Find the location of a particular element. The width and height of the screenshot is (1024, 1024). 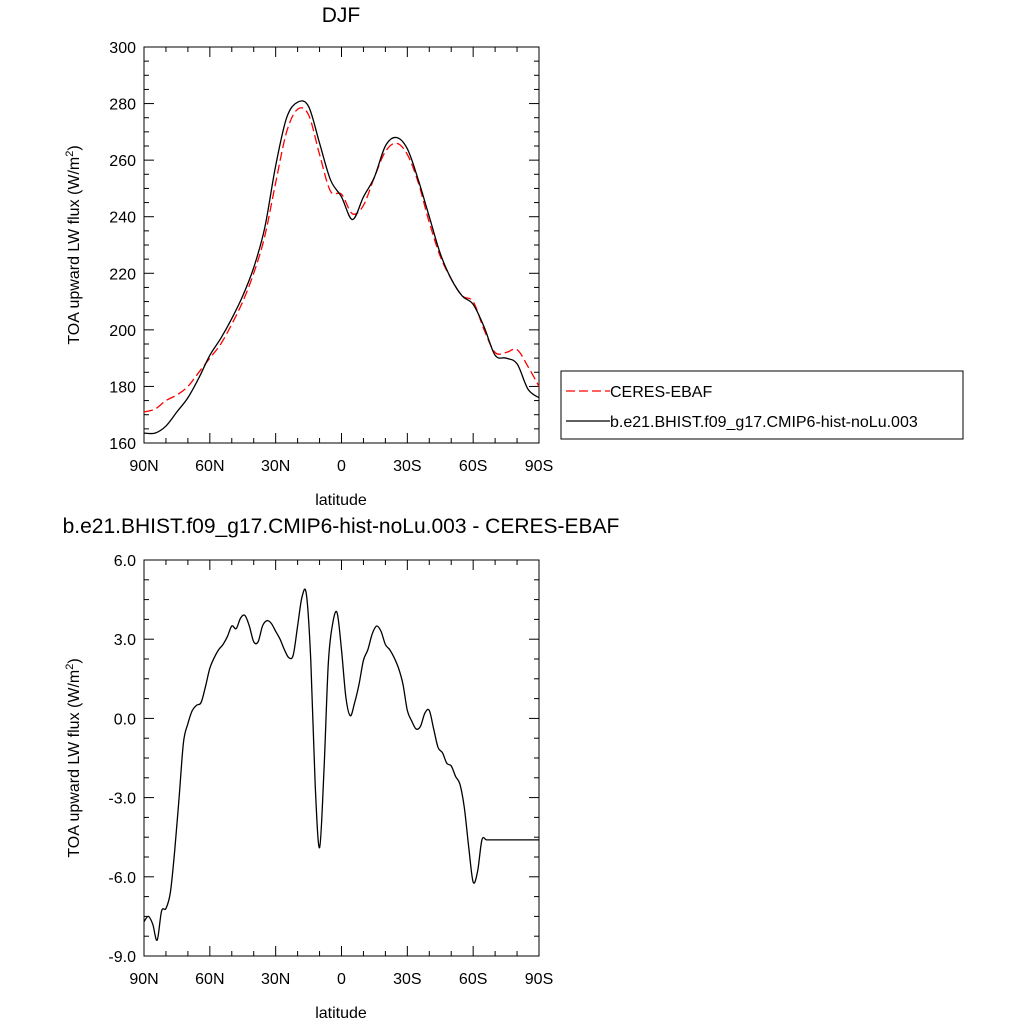

top-chart-x-axis-label: latitude is located at coordinates (341, 500).